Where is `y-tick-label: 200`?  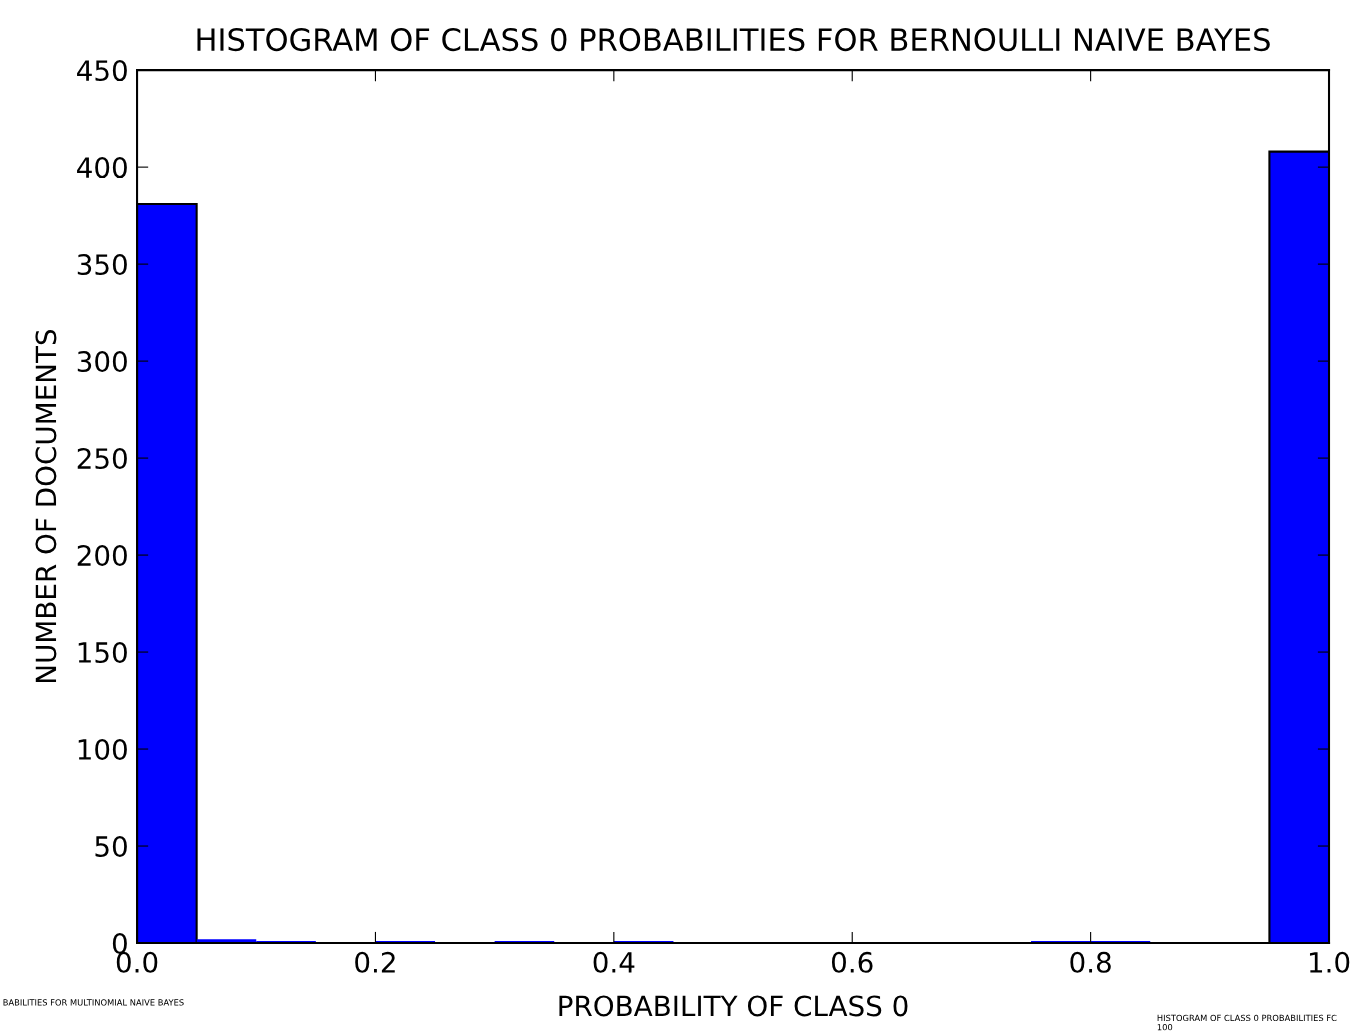
y-tick-label: 200 is located at coordinates (102, 556).